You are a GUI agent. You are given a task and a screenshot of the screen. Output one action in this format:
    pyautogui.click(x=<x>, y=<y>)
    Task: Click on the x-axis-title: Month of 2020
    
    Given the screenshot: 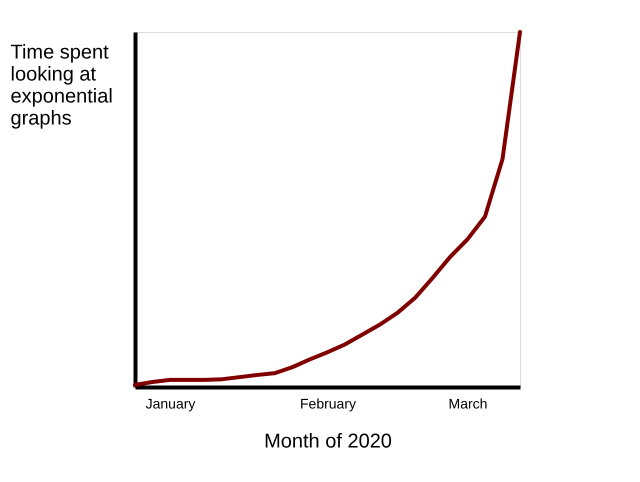 What is the action you would take?
    pyautogui.click(x=328, y=441)
    